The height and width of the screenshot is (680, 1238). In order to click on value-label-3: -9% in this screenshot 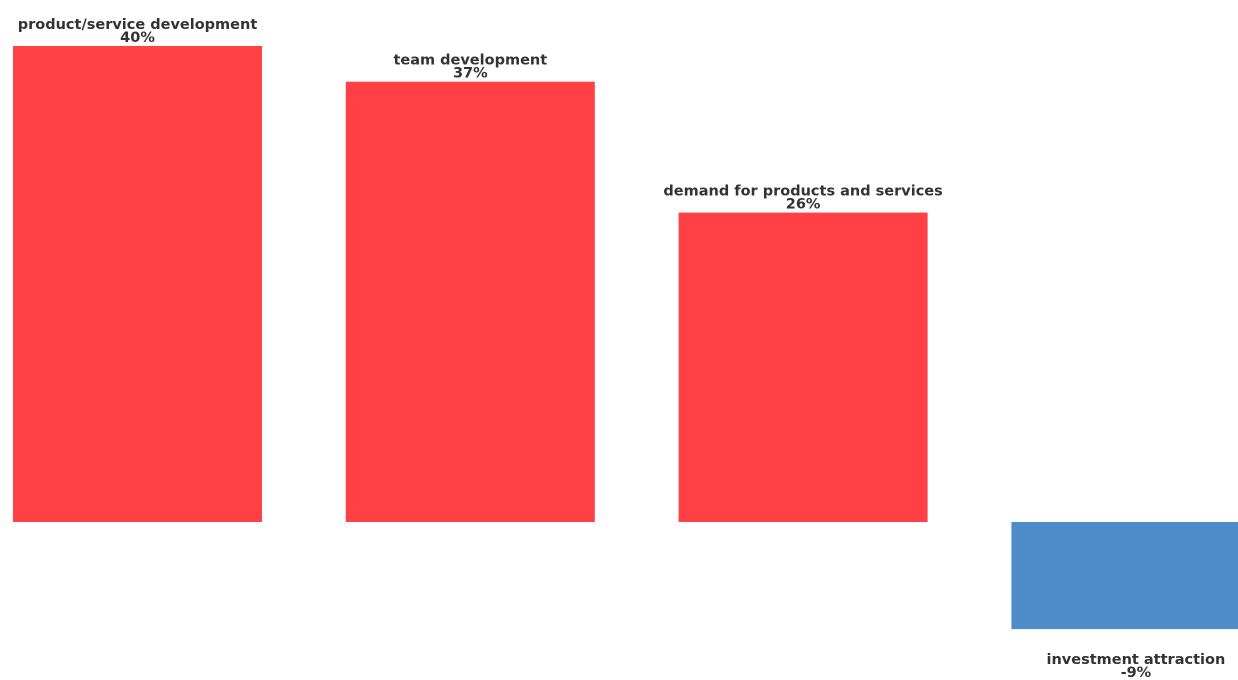, I will do `click(1136, 672)`.